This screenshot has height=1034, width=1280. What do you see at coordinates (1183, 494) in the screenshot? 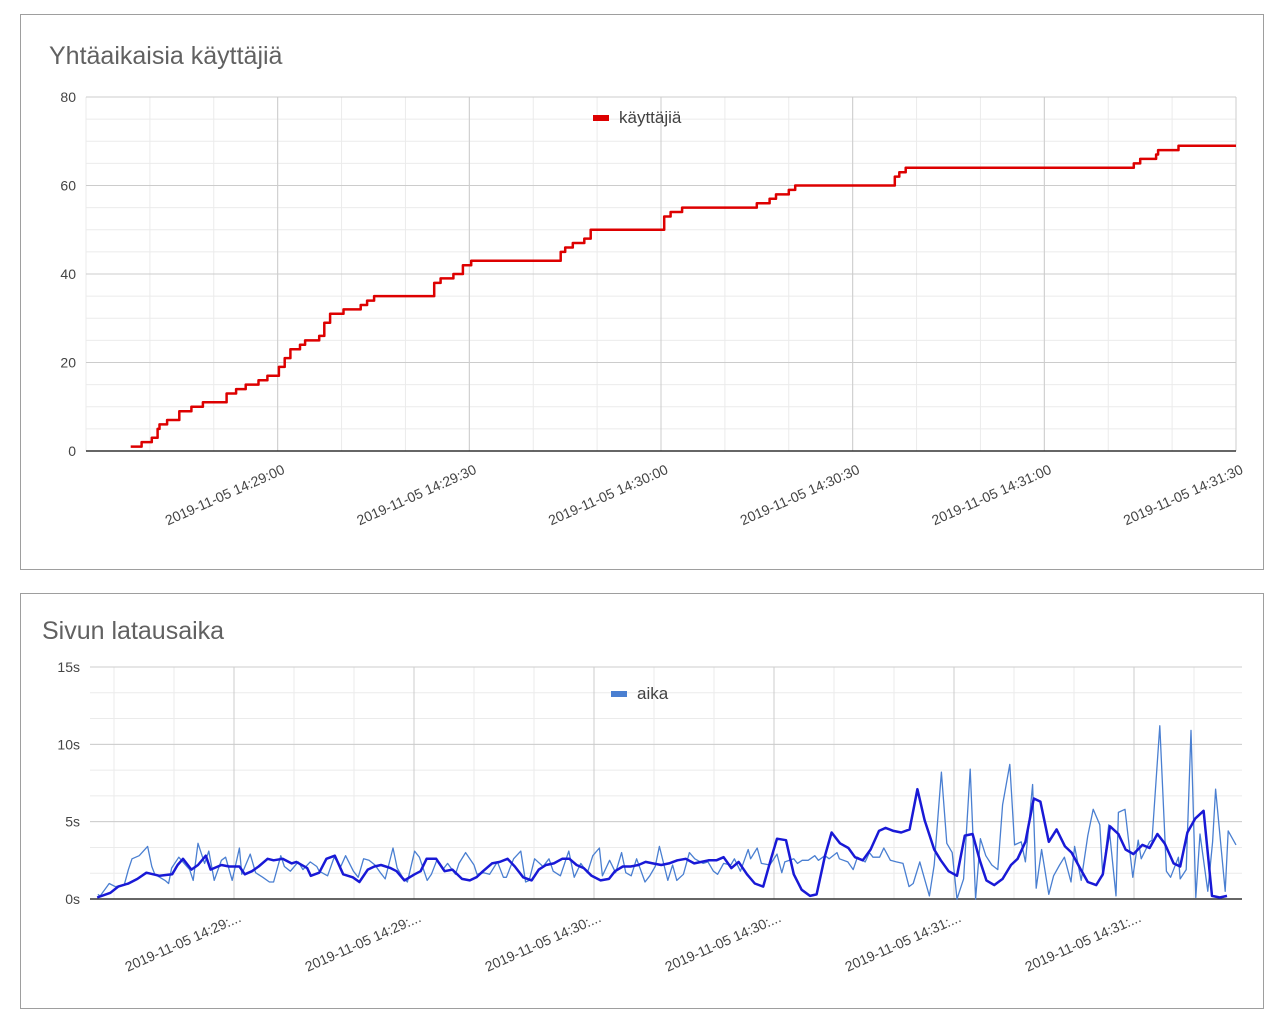
I see `x-tick-label: 2019-11-05 14:31:30` at bounding box center [1183, 494].